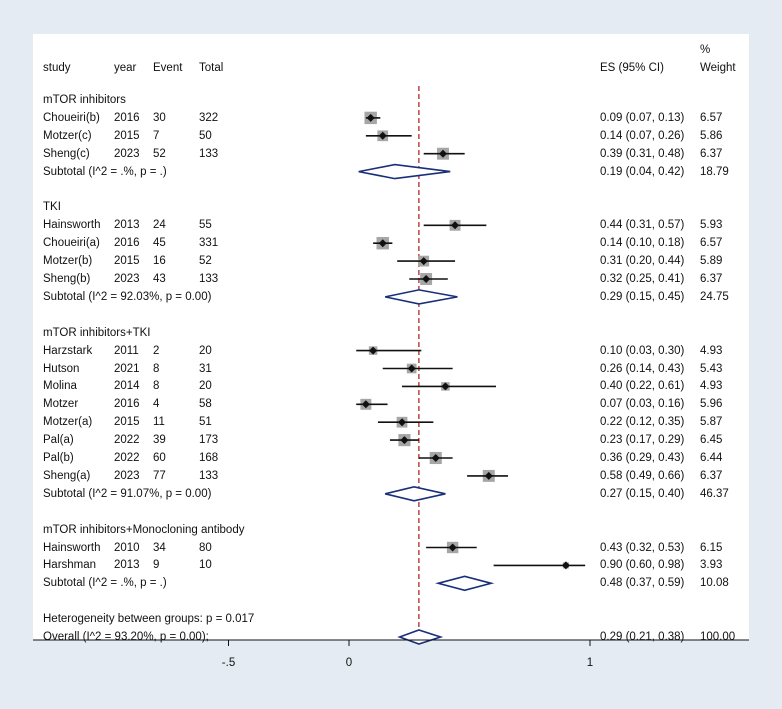 Image resolution: width=782 pixels, height=709 pixels. What do you see at coordinates (127, 386) in the screenshot?
I see `study-year: 2014` at bounding box center [127, 386].